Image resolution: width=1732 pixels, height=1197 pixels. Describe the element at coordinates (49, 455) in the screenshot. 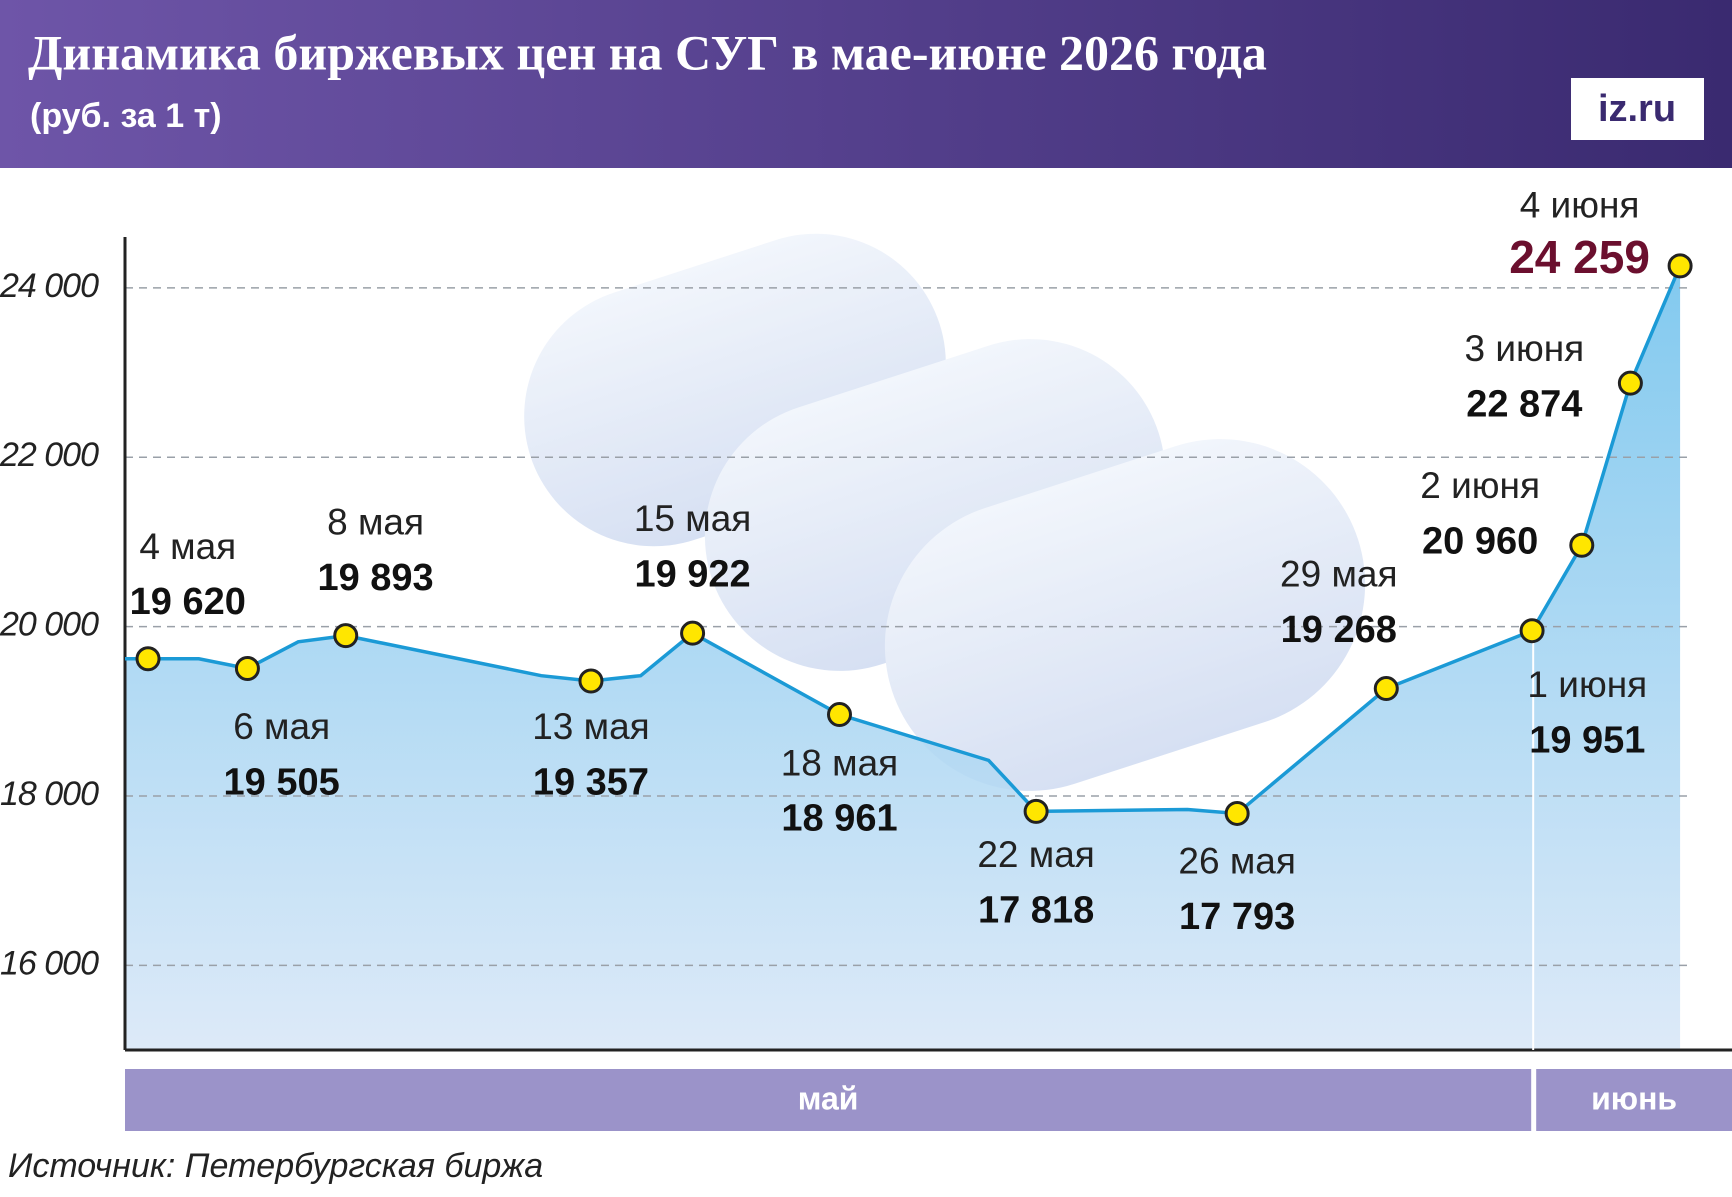

I see `y-tick-label: 22 000` at that location.